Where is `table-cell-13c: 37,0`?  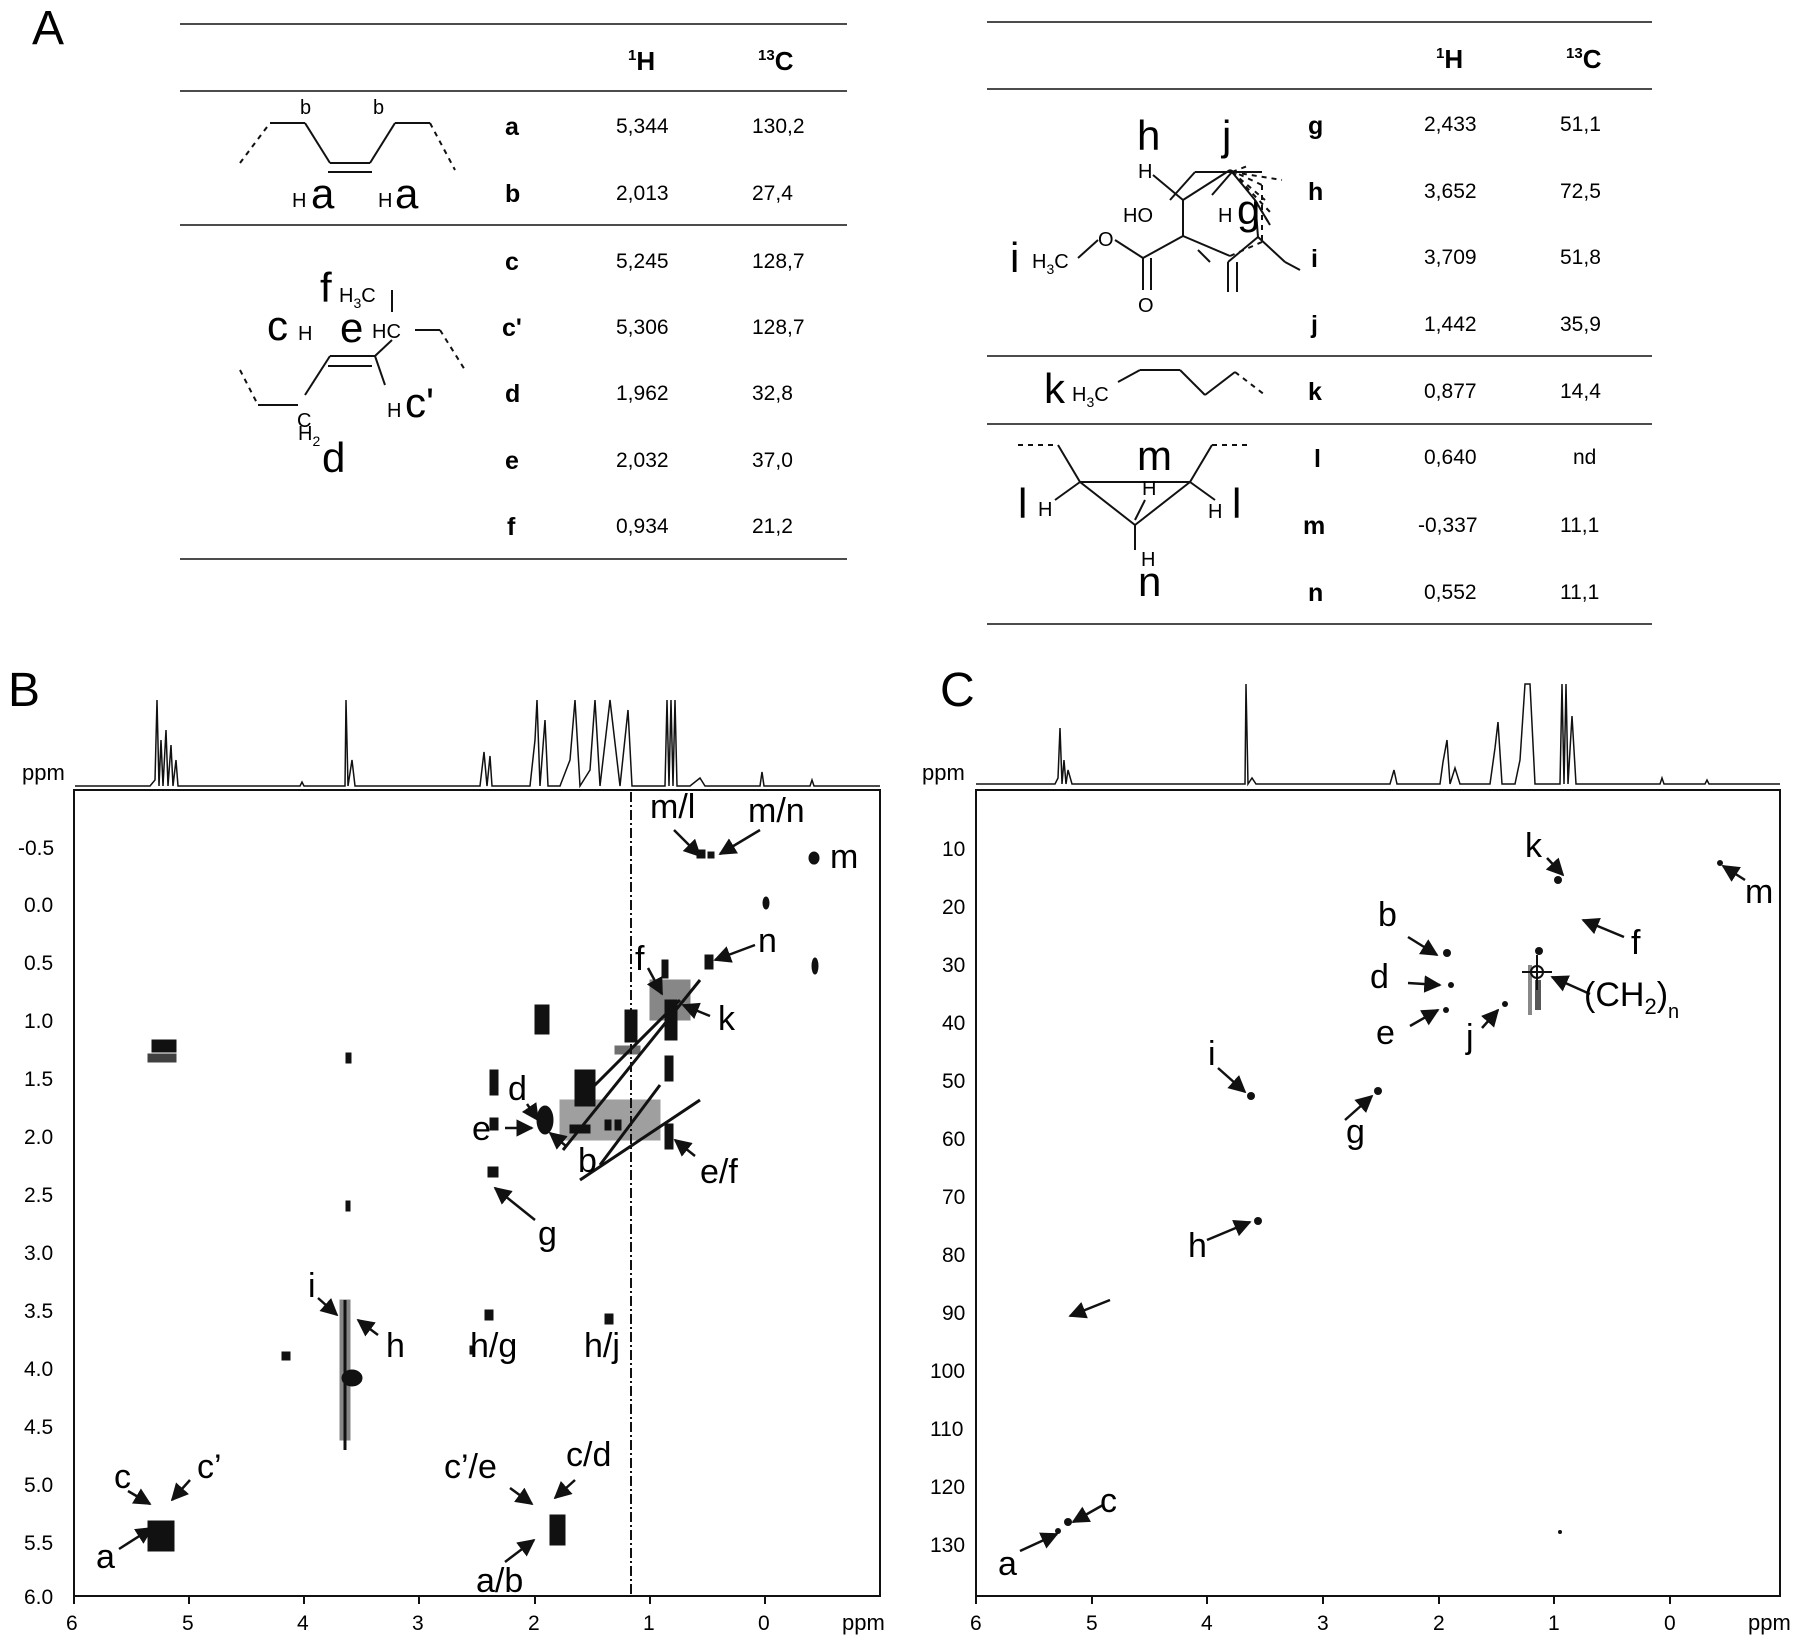 table-cell-13c: 37,0 is located at coordinates (772, 460).